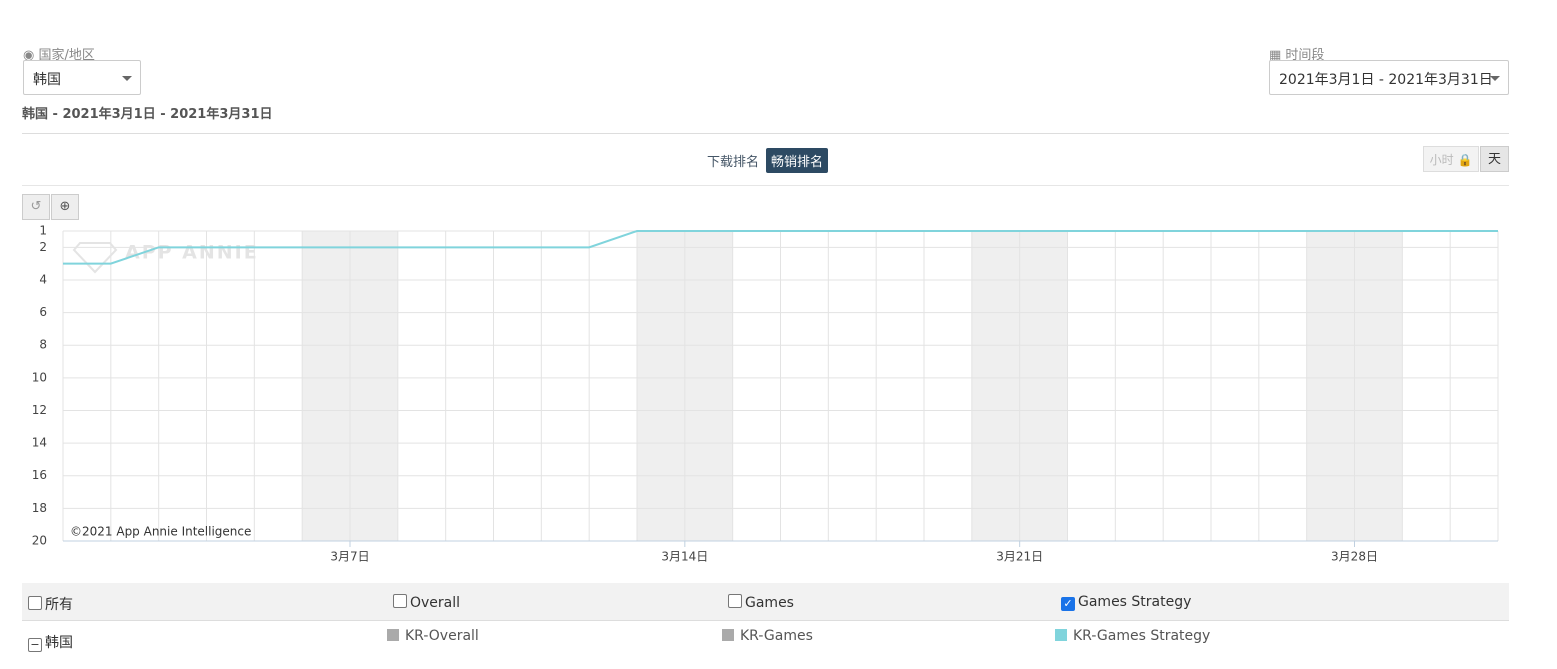  What do you see at coordinates (1386, 80) in the screenshot?
I see `select-value: 2021年3月1日 - 2021年3月31日` at bounding box center [1386, 80].